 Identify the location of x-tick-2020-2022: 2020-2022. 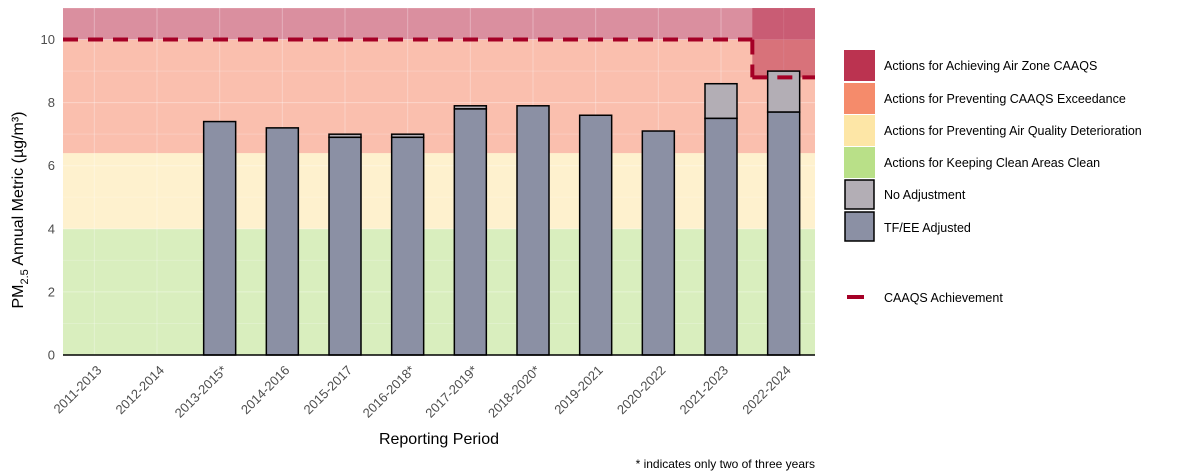
(641, 390).